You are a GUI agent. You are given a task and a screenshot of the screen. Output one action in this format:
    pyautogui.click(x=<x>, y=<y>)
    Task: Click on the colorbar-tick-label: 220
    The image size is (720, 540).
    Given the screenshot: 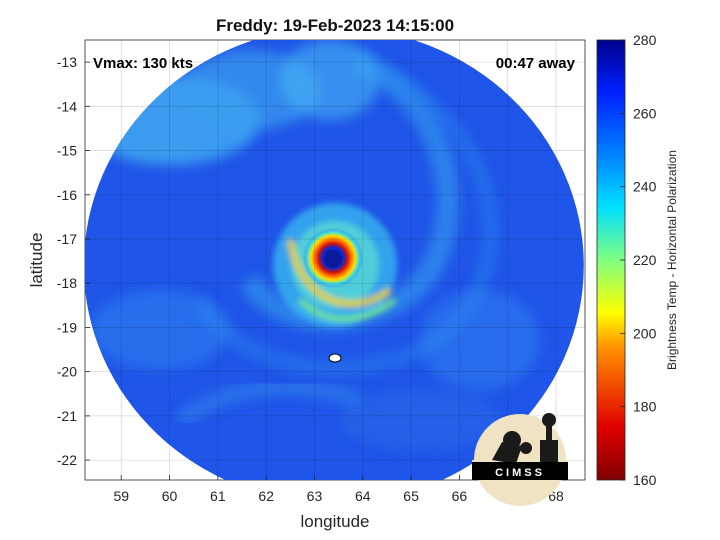 What is the action you would take?
    pyautogui.click(x=645, y=260)
    